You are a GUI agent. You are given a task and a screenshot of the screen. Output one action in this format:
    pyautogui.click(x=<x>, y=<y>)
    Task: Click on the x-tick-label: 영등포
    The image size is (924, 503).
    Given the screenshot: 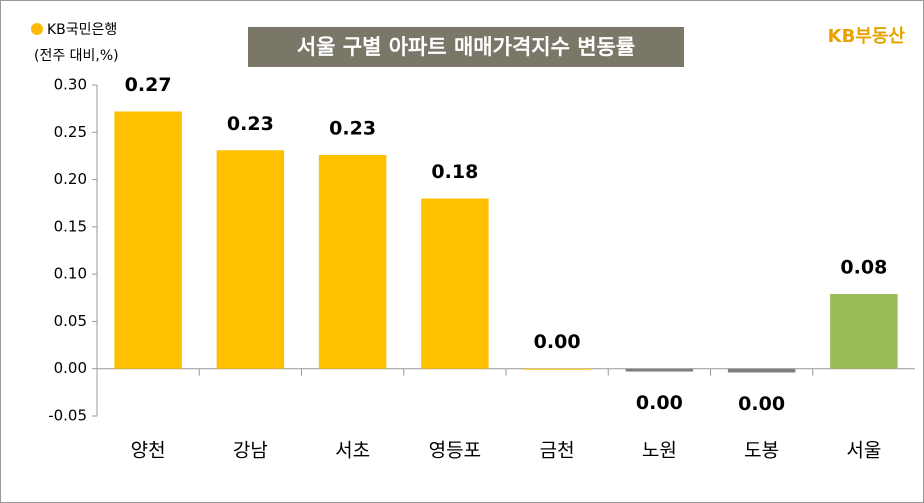 What is the action you would take?
    pyautogui.click(x=455, y=451)
    